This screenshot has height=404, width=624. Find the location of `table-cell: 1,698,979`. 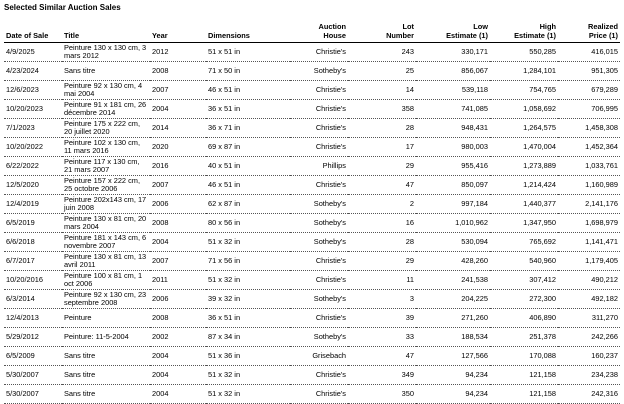

table-cell: 1,698,979 is located at coordinates (589, 223).